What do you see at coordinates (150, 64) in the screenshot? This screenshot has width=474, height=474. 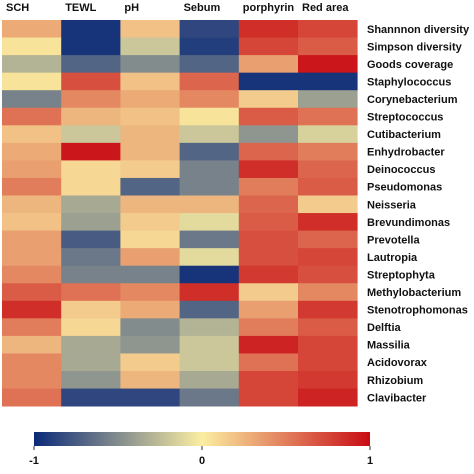 I see `heatmap-cell-goods-coverage-ph` at bounding box center [150, 64].